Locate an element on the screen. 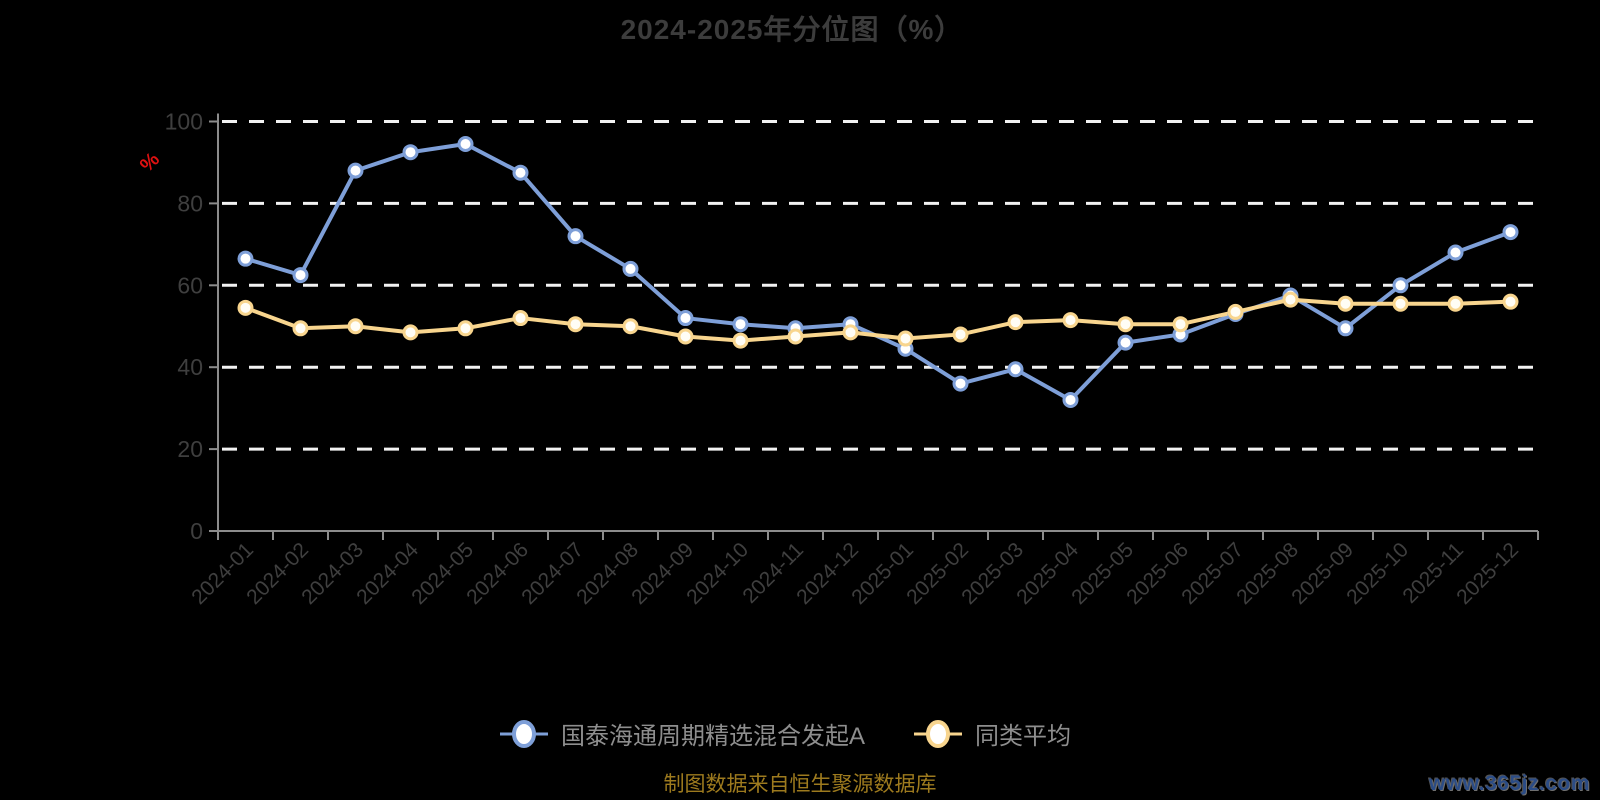  legend-label-fund: 国泰海通周期精选混合发起A is located at coordinates (712, 736).